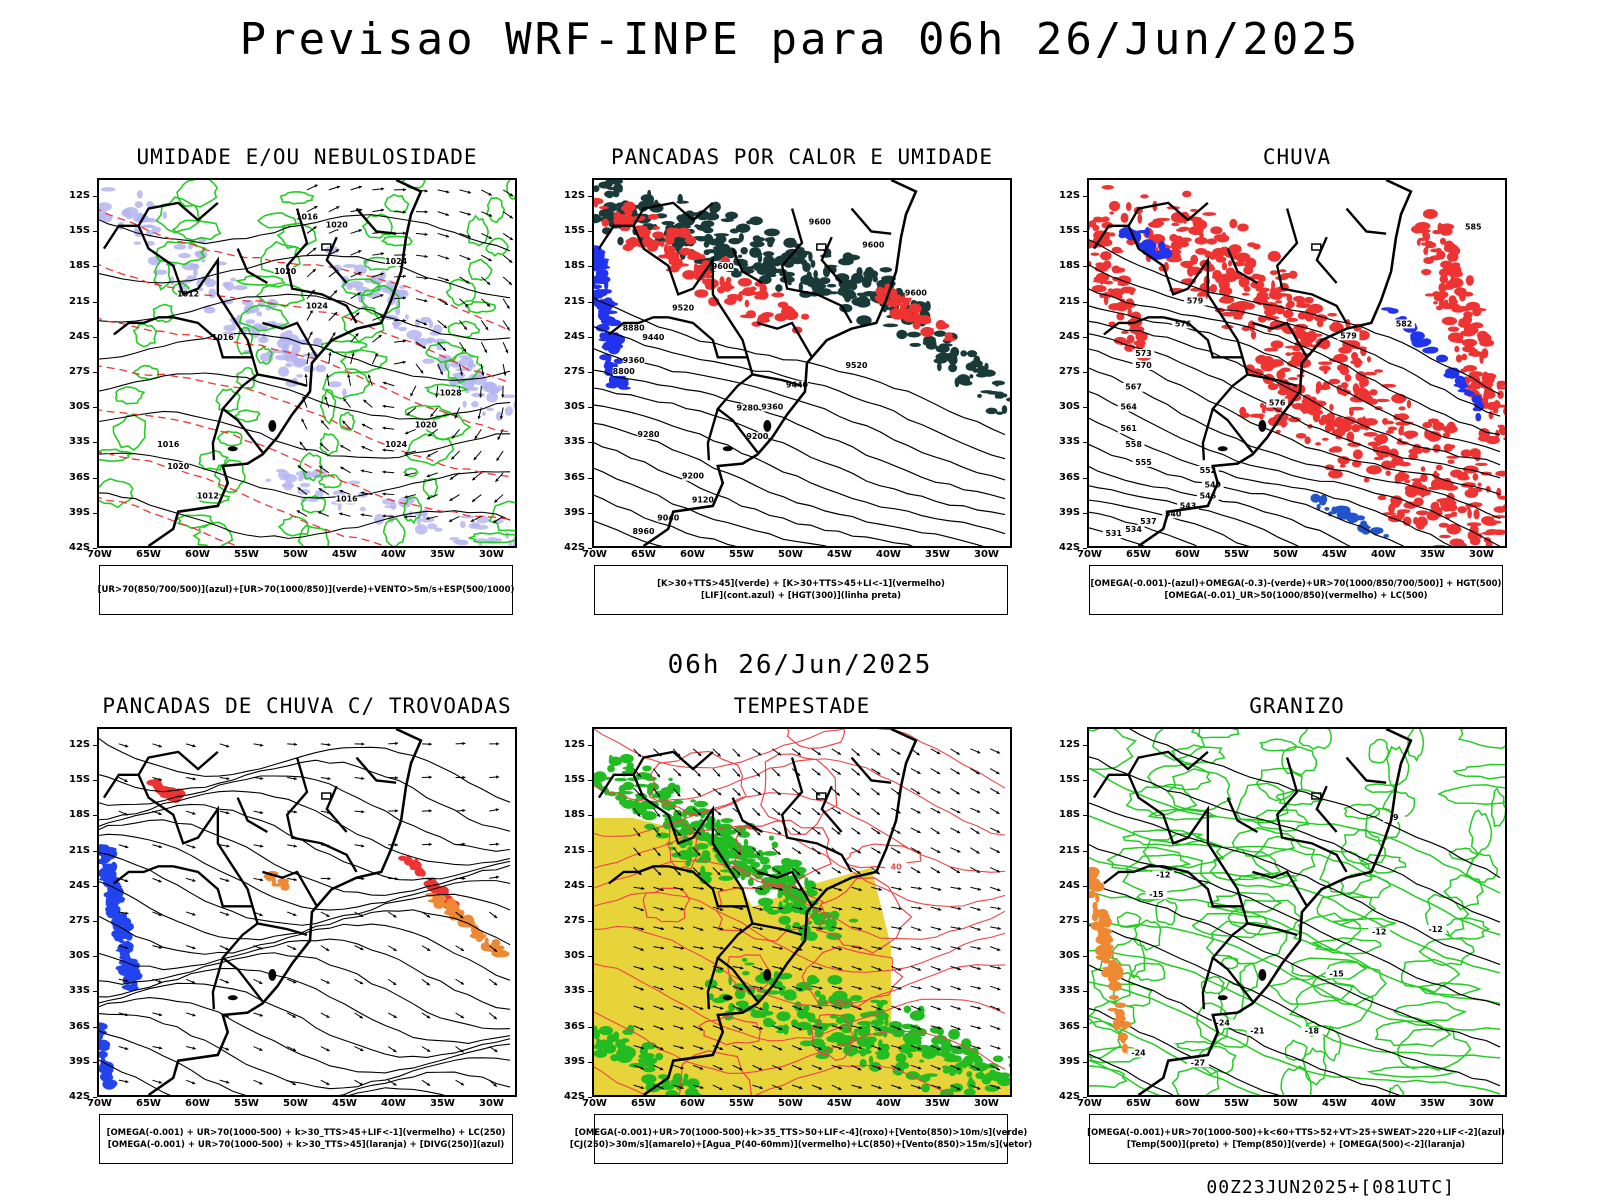 This screenshot has height=1200, width=1600. What do you see at coordinates (575, 195) in the screenshot?
I see `lat-tick-label: 12S` at bounding box center [575, 195].